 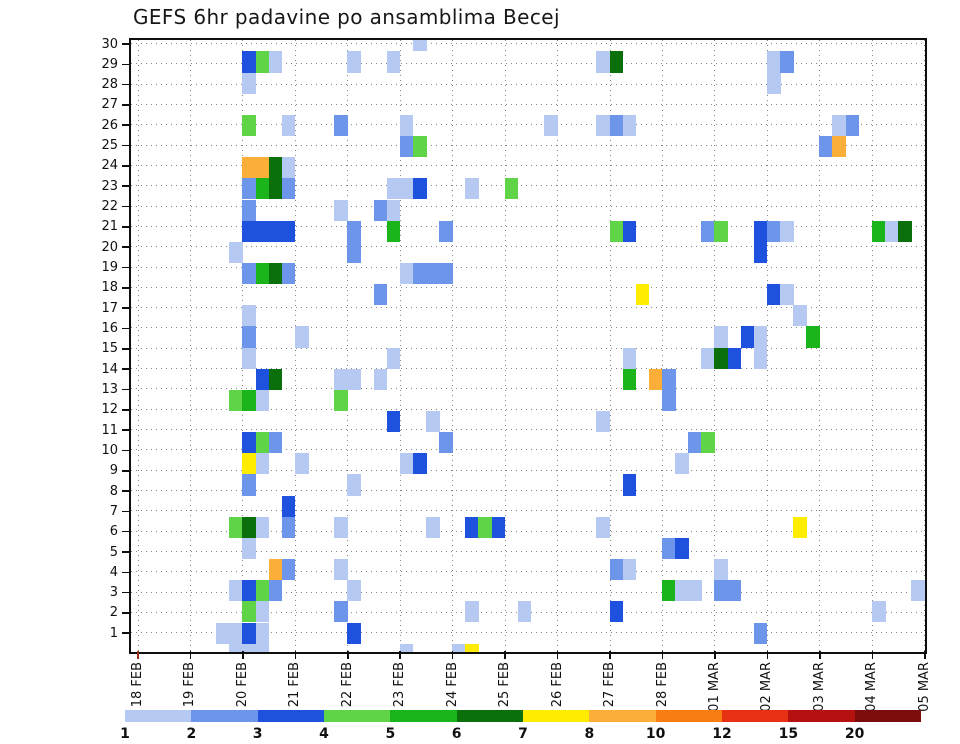 What do you see at coordinates (722, 733) in the screenshot?
I see `colorbar-label: 12` at bounding box center [722, 733].